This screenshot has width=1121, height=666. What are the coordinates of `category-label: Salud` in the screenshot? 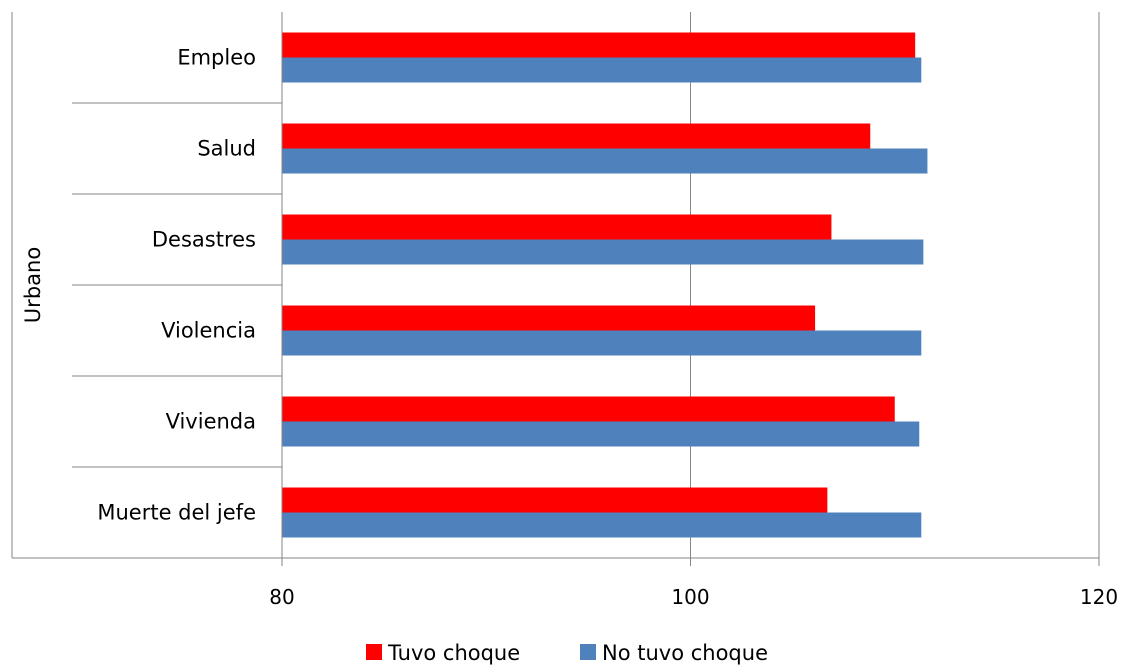 It's located at (226, 149).